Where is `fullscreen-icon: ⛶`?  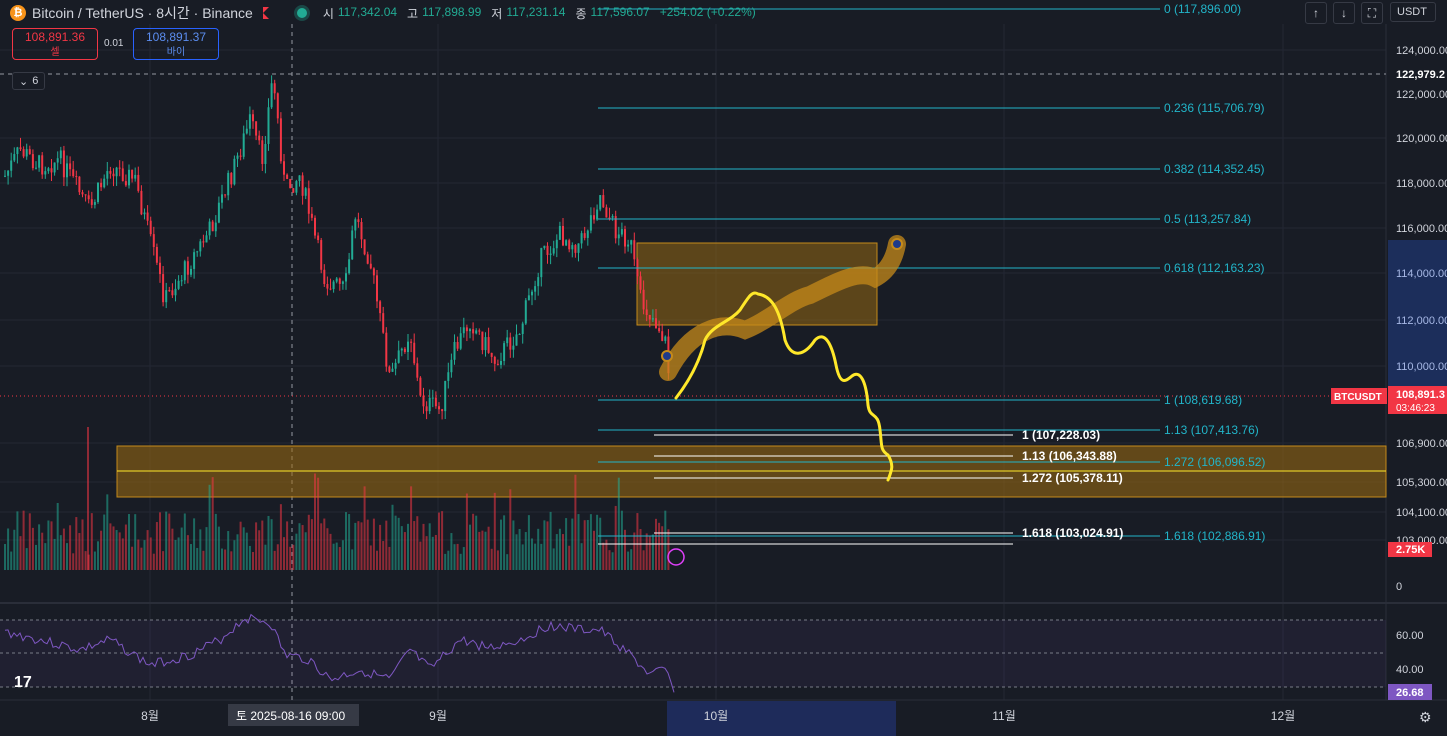 fullscreen-icon: ⛶ is located at coordinates (1372, 13).